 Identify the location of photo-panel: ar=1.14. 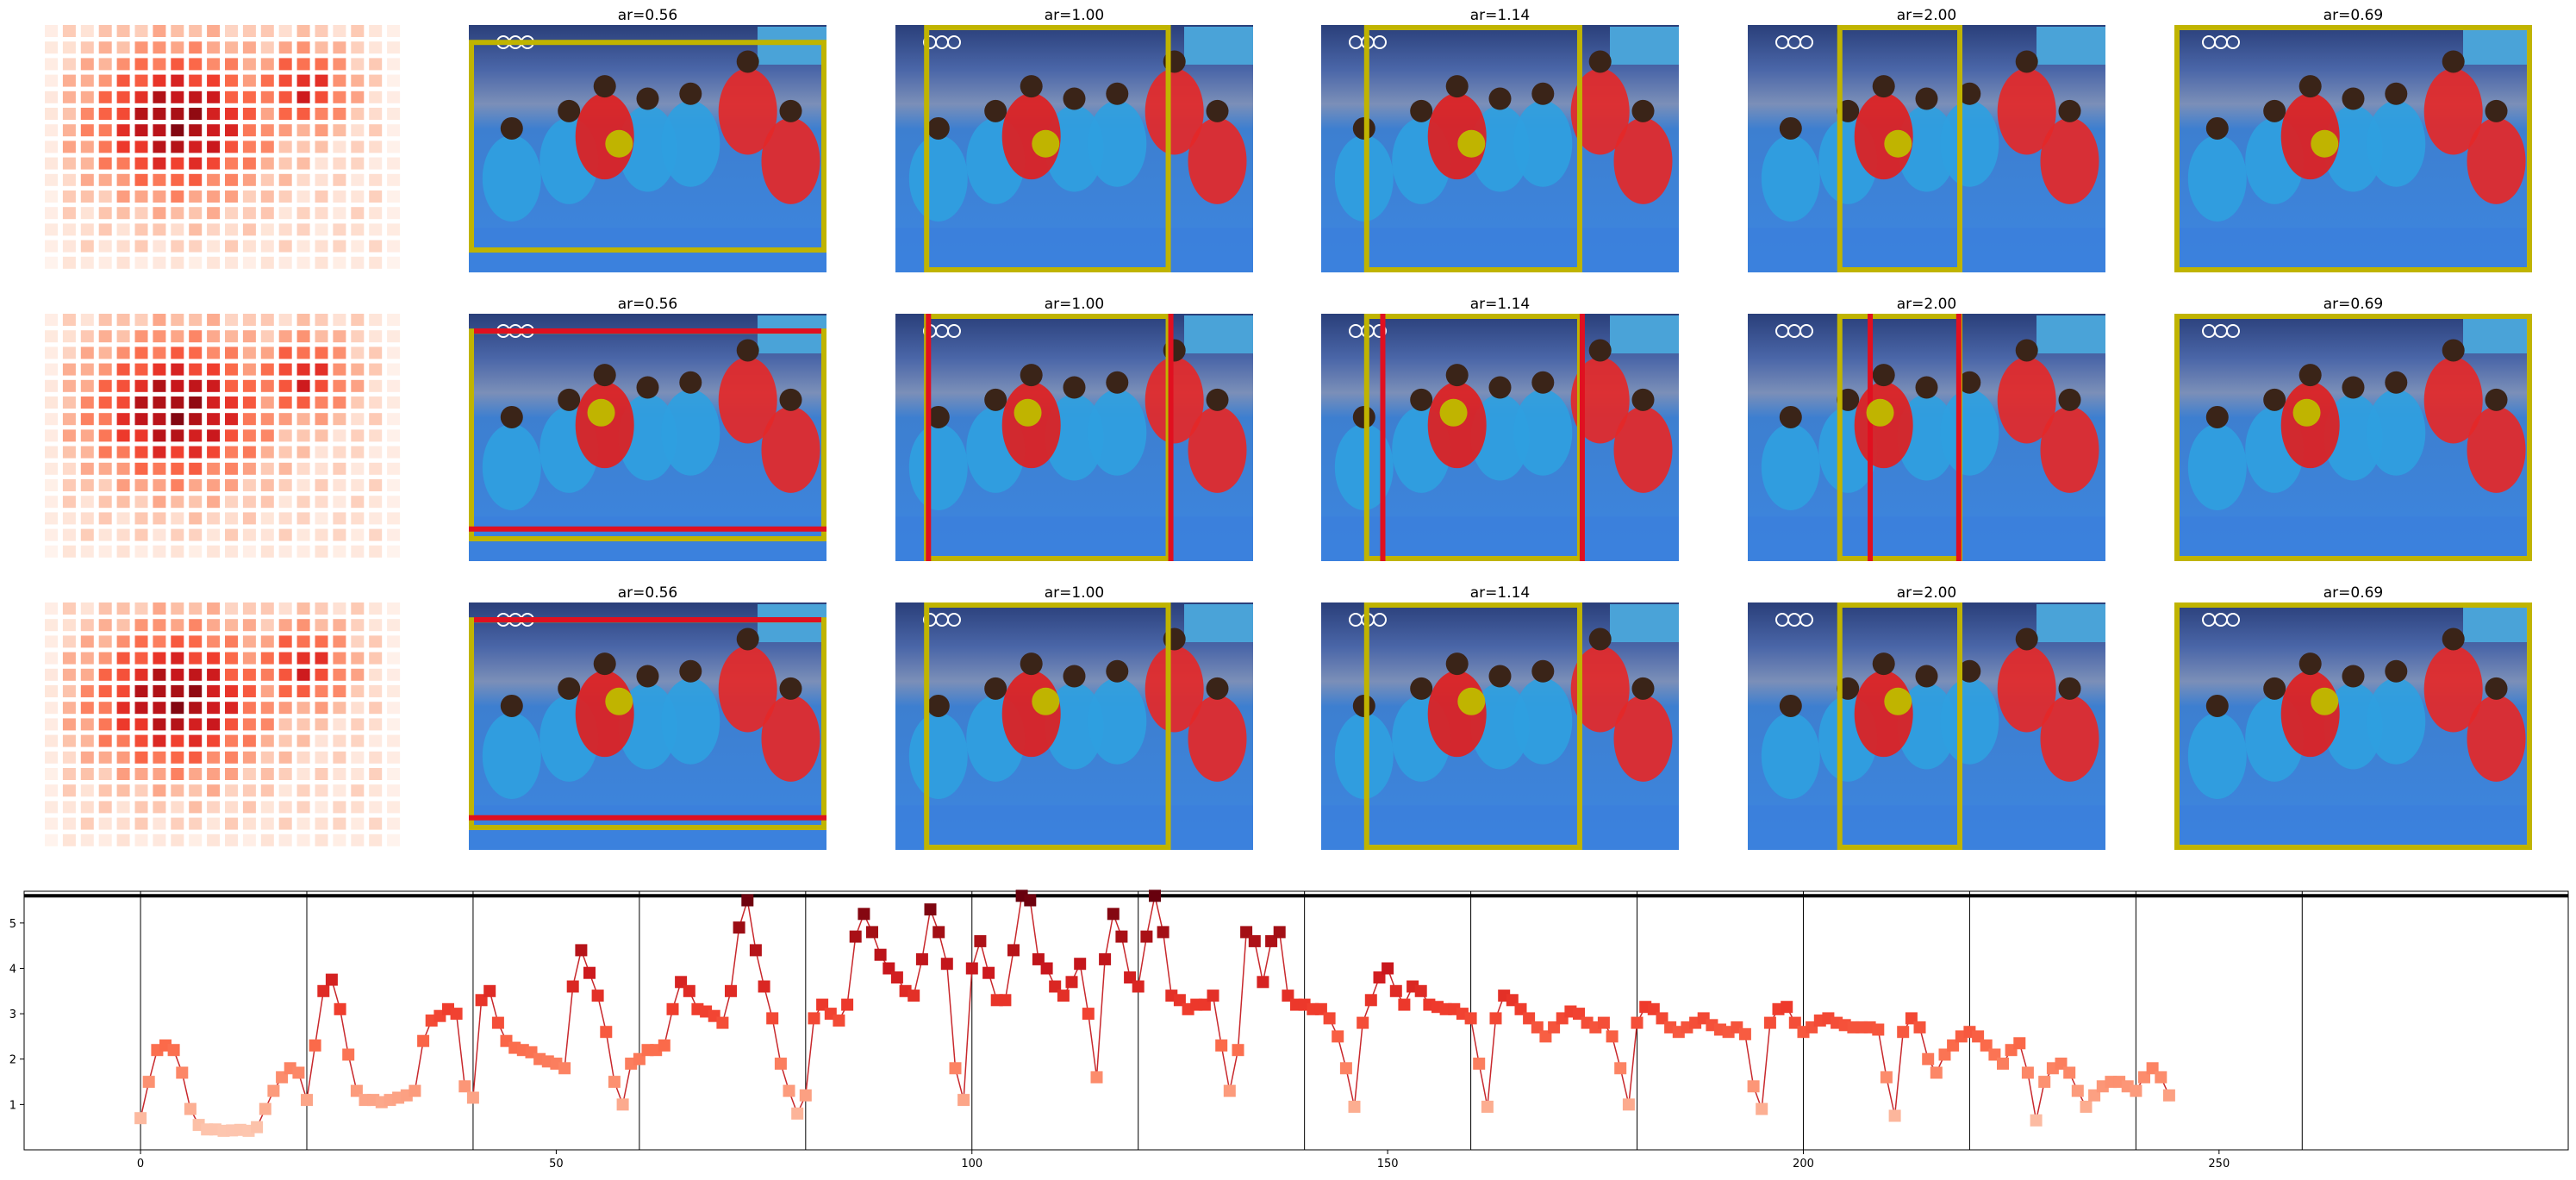
(1500, 428).